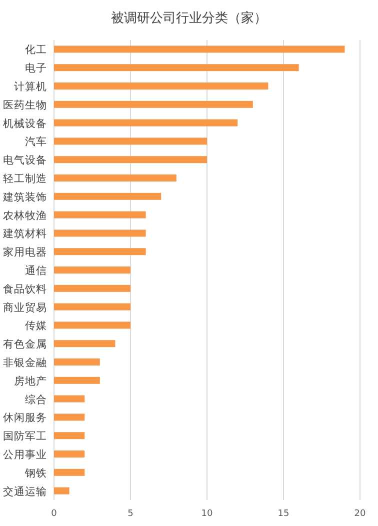  What do you see at coordinates (25, 362) in the screenshot?
I see `y-tick-label: 非银金融` at bounding box center [25, 362].